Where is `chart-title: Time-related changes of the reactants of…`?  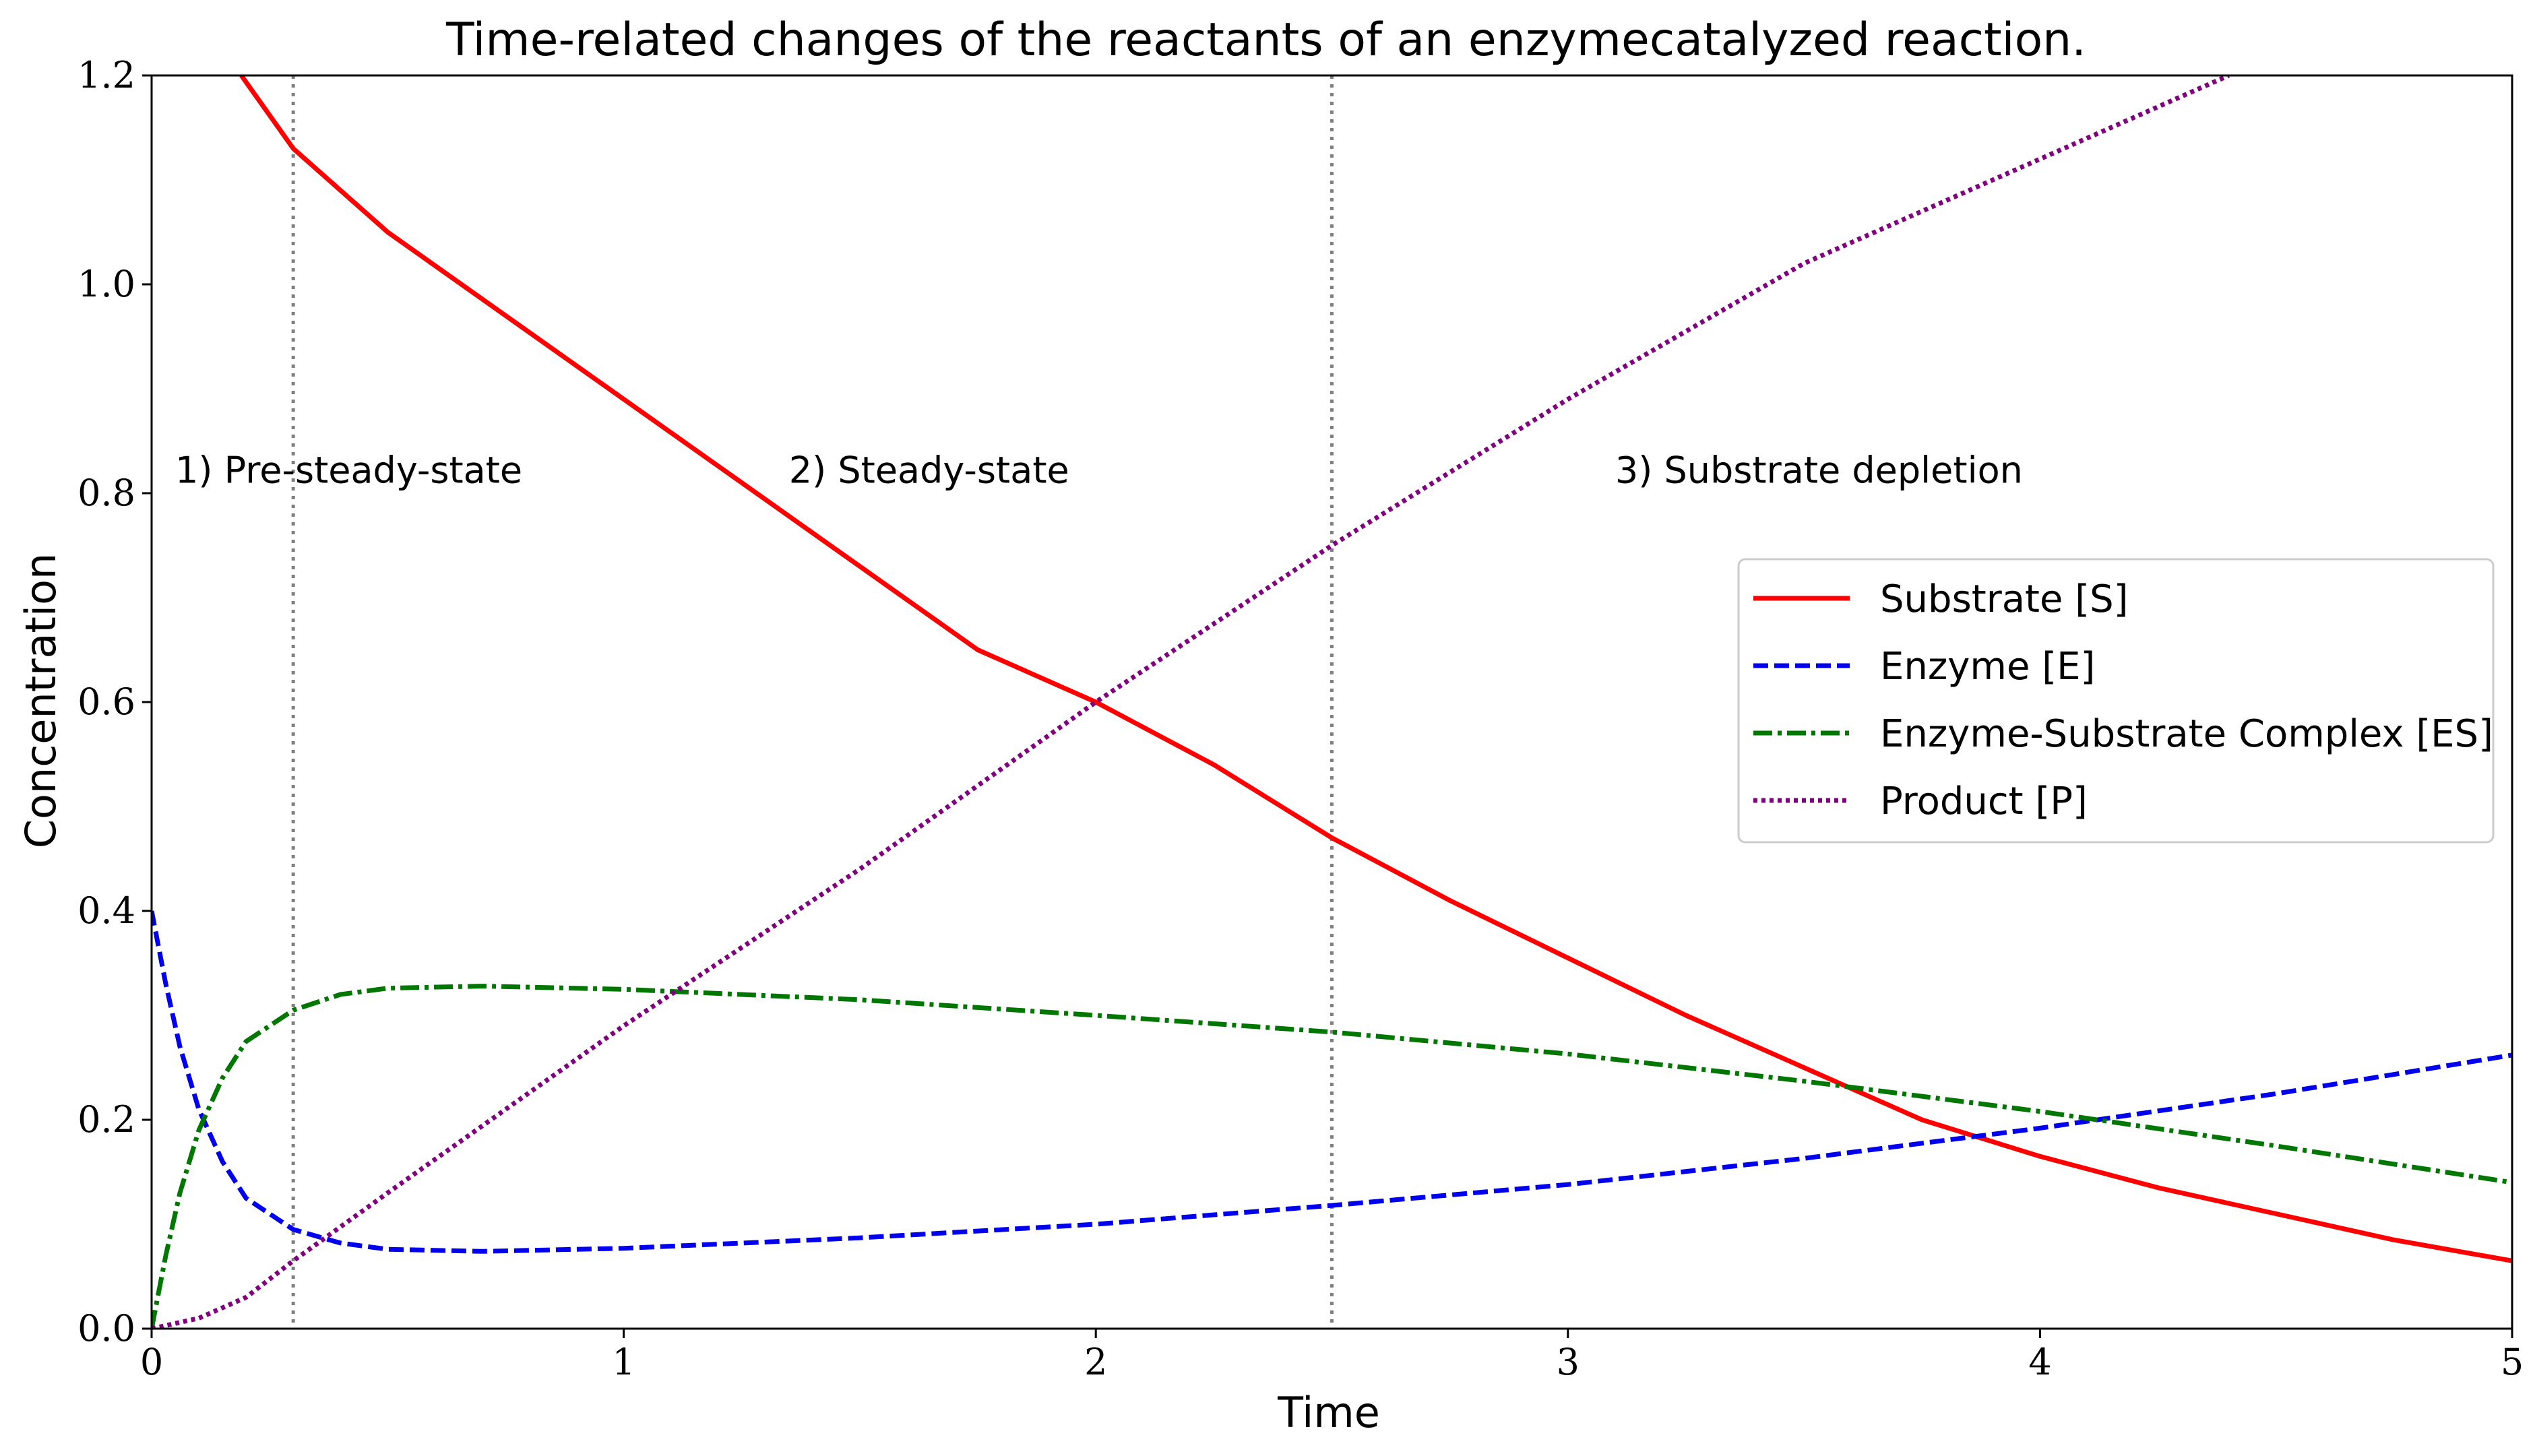 chart-title: Time-related changes of the reactants of… is located at coordinates (1265, 40).